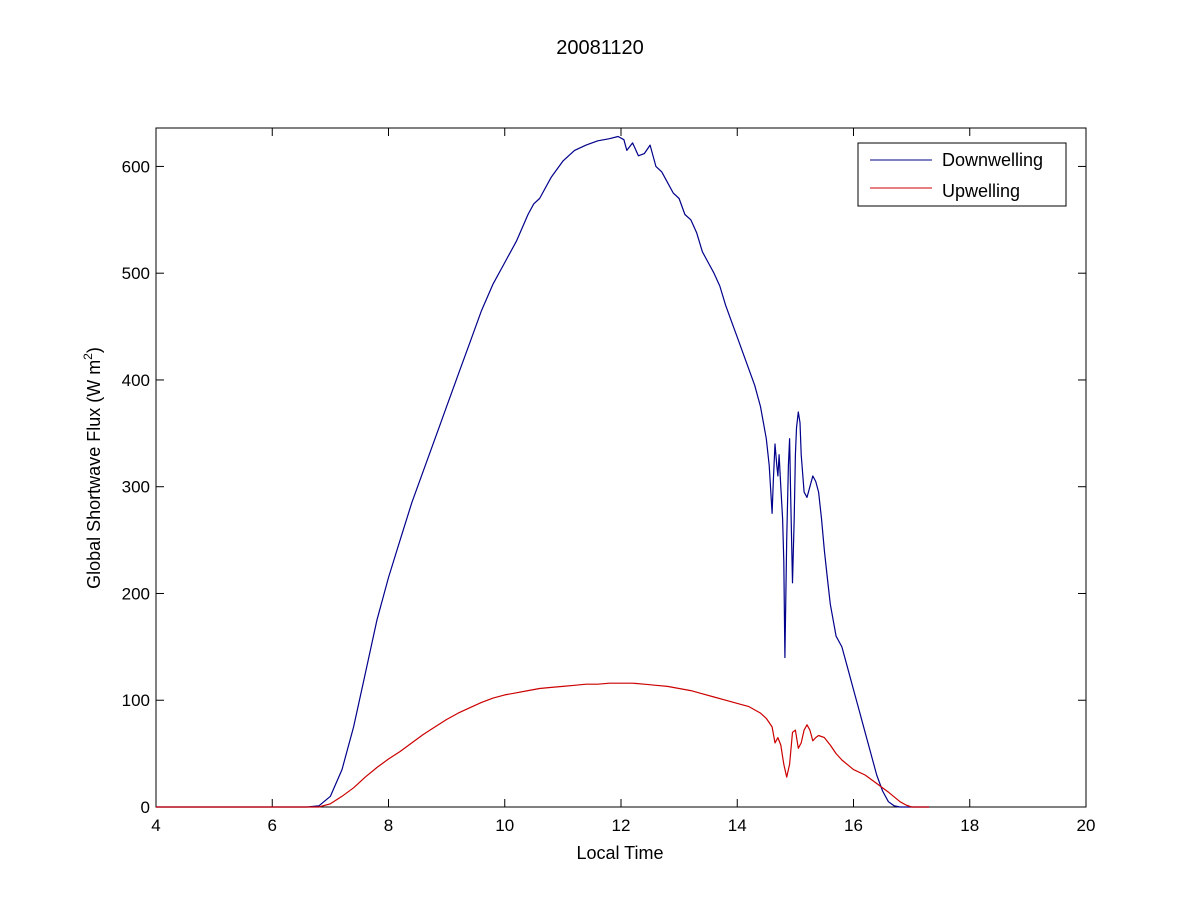 The image size is (1200, 900). Describe the element at coordinates (136, 273) in the screenshot. I see `y-tick-label: 500` at that location.